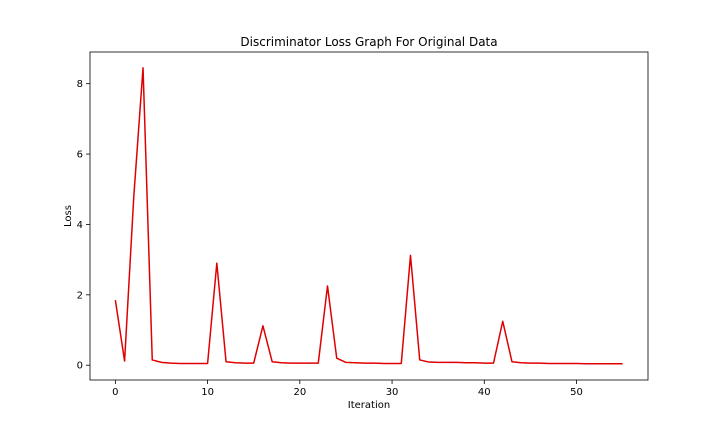  What do you see at coordinates (80, 366) in the screenshot?
I see `y-tick-label: 0` at bounding box center [80, 366].